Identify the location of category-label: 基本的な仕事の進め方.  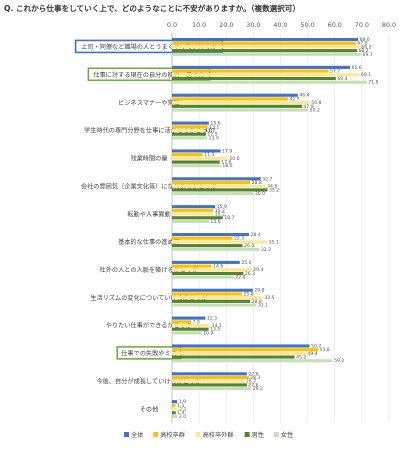
(149, 242).